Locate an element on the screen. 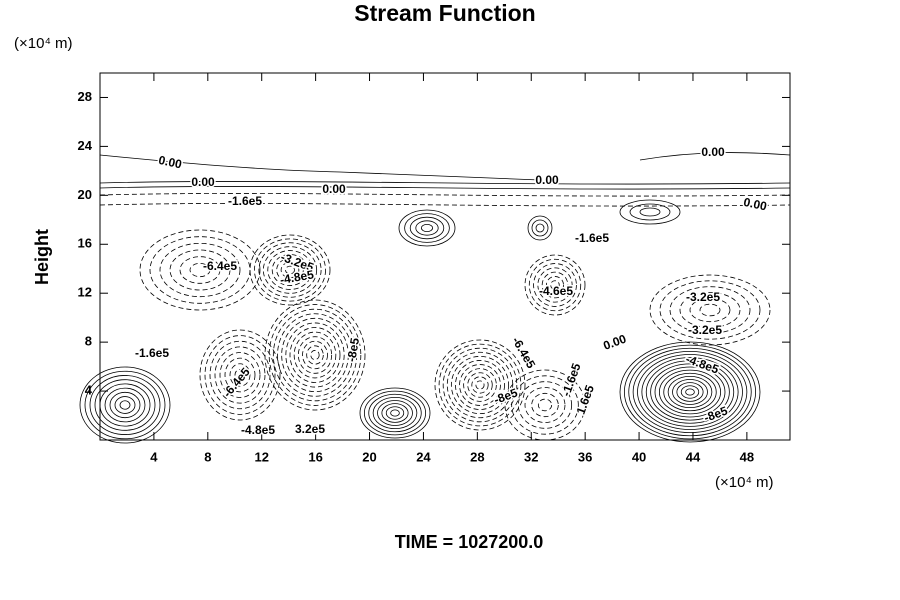 The image size is (900, 600). y-unit-label: (×10⁴ m) is located at coordinates (43, 43).